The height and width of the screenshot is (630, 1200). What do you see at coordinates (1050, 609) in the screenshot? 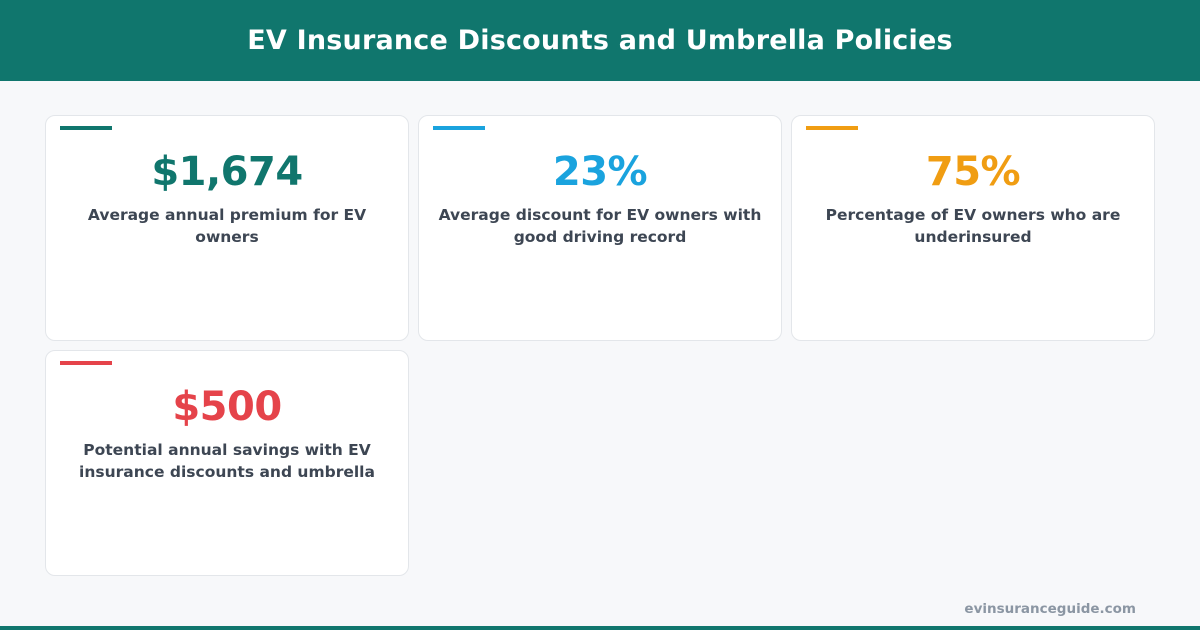
I see `footer-domain: evinsuranceguide.com` at bounding box center [1050, 609].